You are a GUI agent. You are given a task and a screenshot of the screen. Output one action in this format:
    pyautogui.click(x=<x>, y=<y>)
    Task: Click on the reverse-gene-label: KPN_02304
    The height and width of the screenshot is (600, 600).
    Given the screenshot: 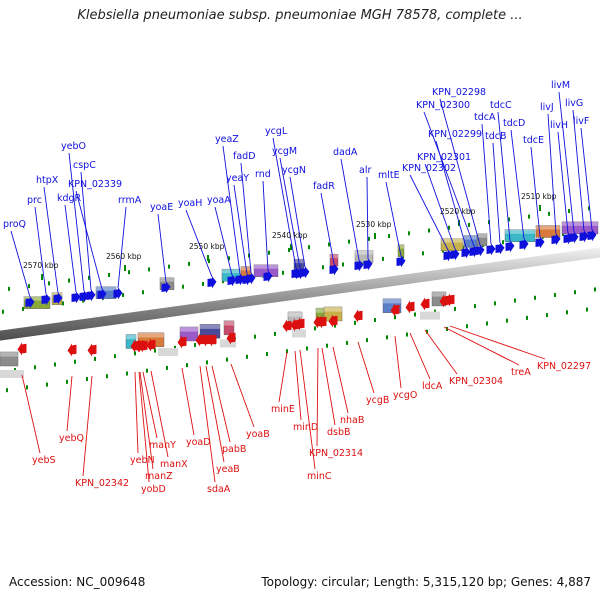 What is the action you would take?
    pyautogui.click(x=476, y=381)
    